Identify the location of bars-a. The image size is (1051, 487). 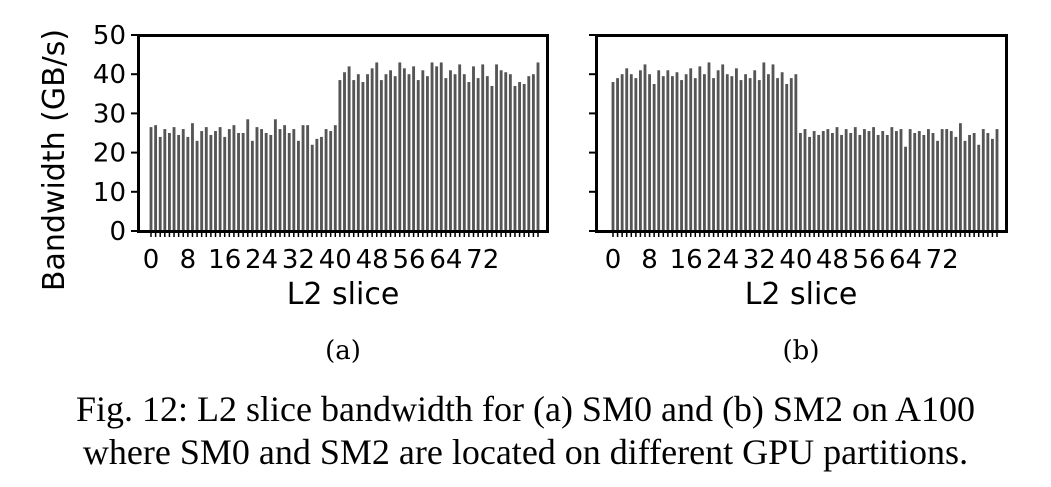
(344, 147).